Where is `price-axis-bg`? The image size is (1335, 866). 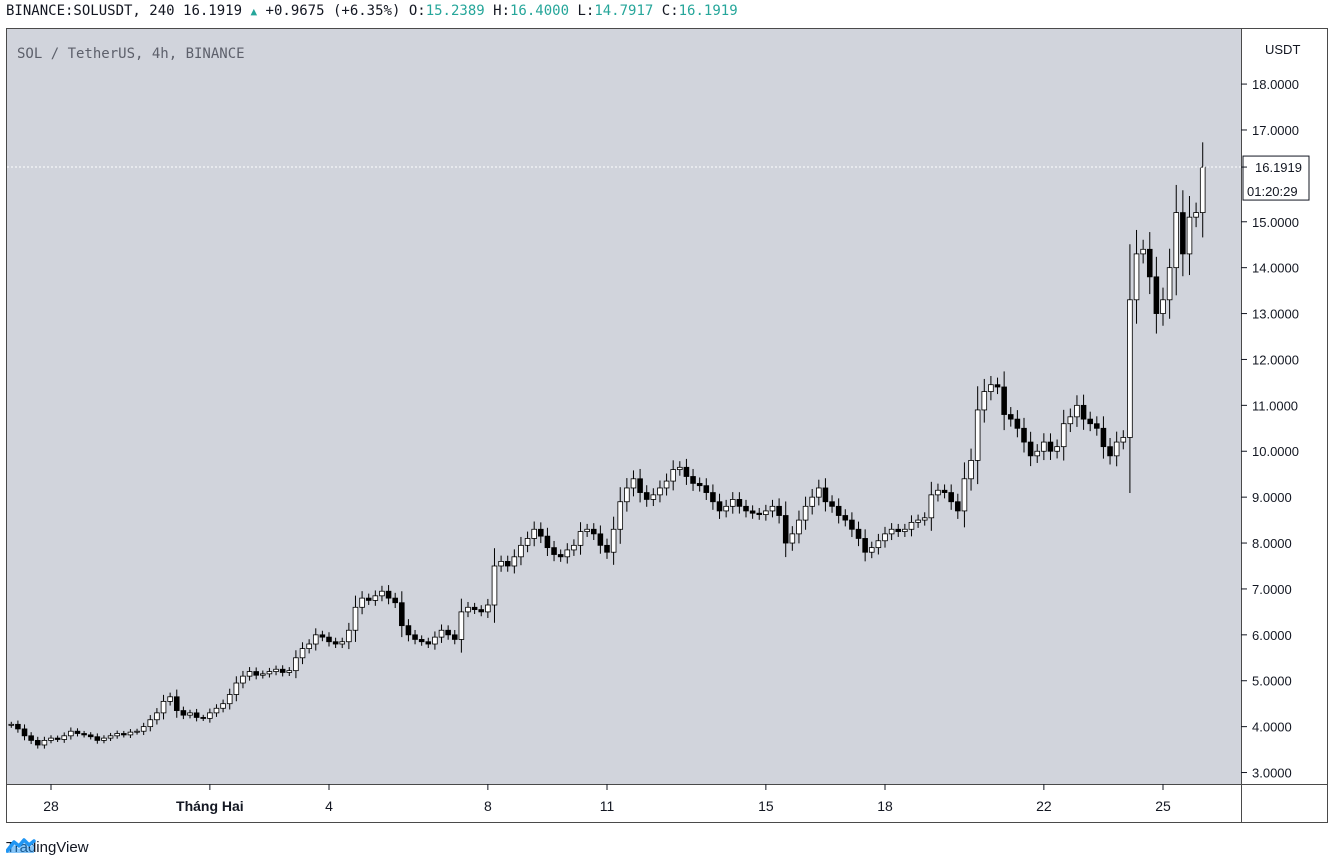
price-axis-bg is located at coordinates (1284, 406).